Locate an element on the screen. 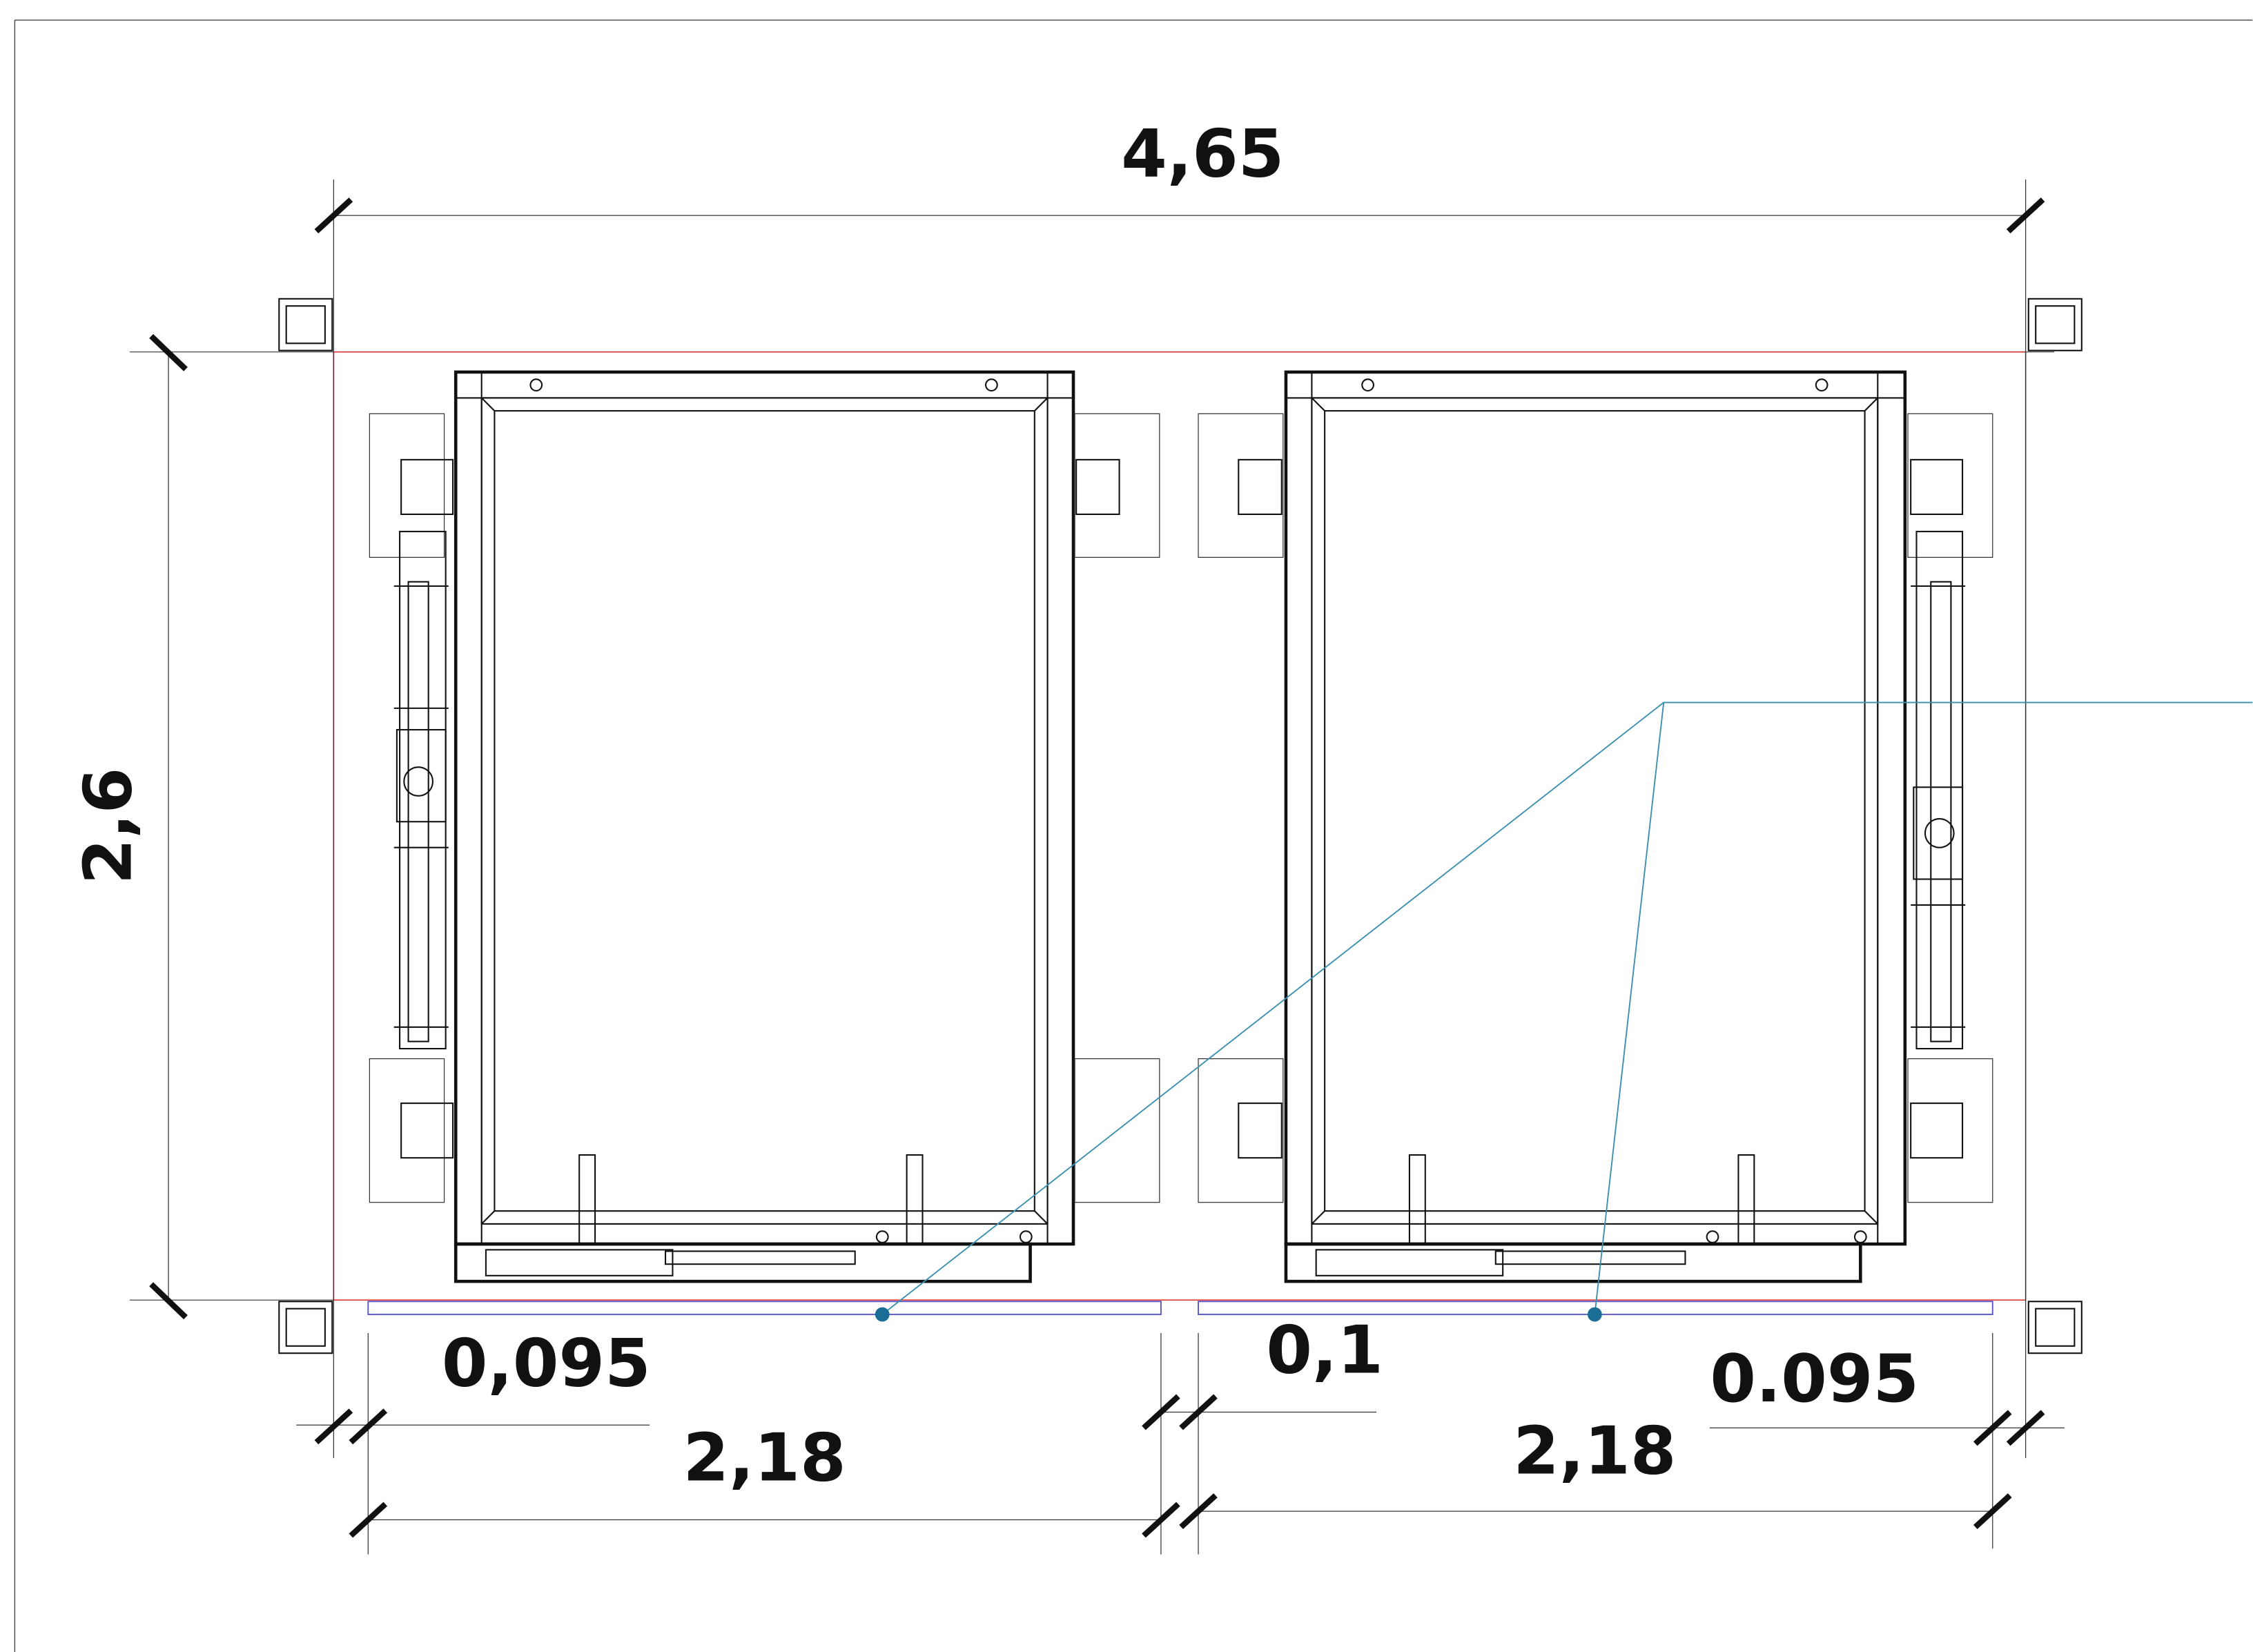  dimension-label: 0,095 is located at coordinates (546, 1363).